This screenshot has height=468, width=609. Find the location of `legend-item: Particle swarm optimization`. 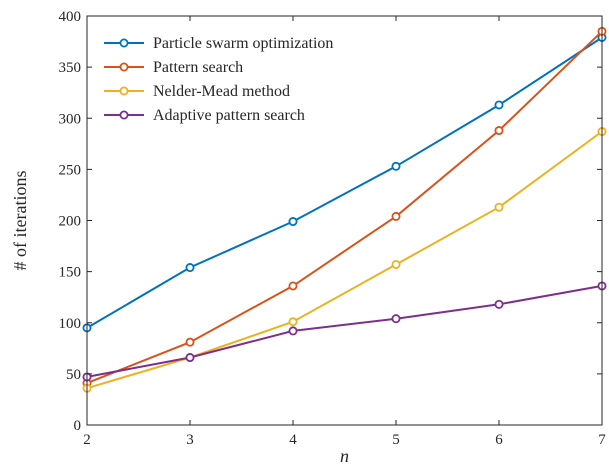

legend-item: Particle swarm optimization is located at coordinates (218, 43).